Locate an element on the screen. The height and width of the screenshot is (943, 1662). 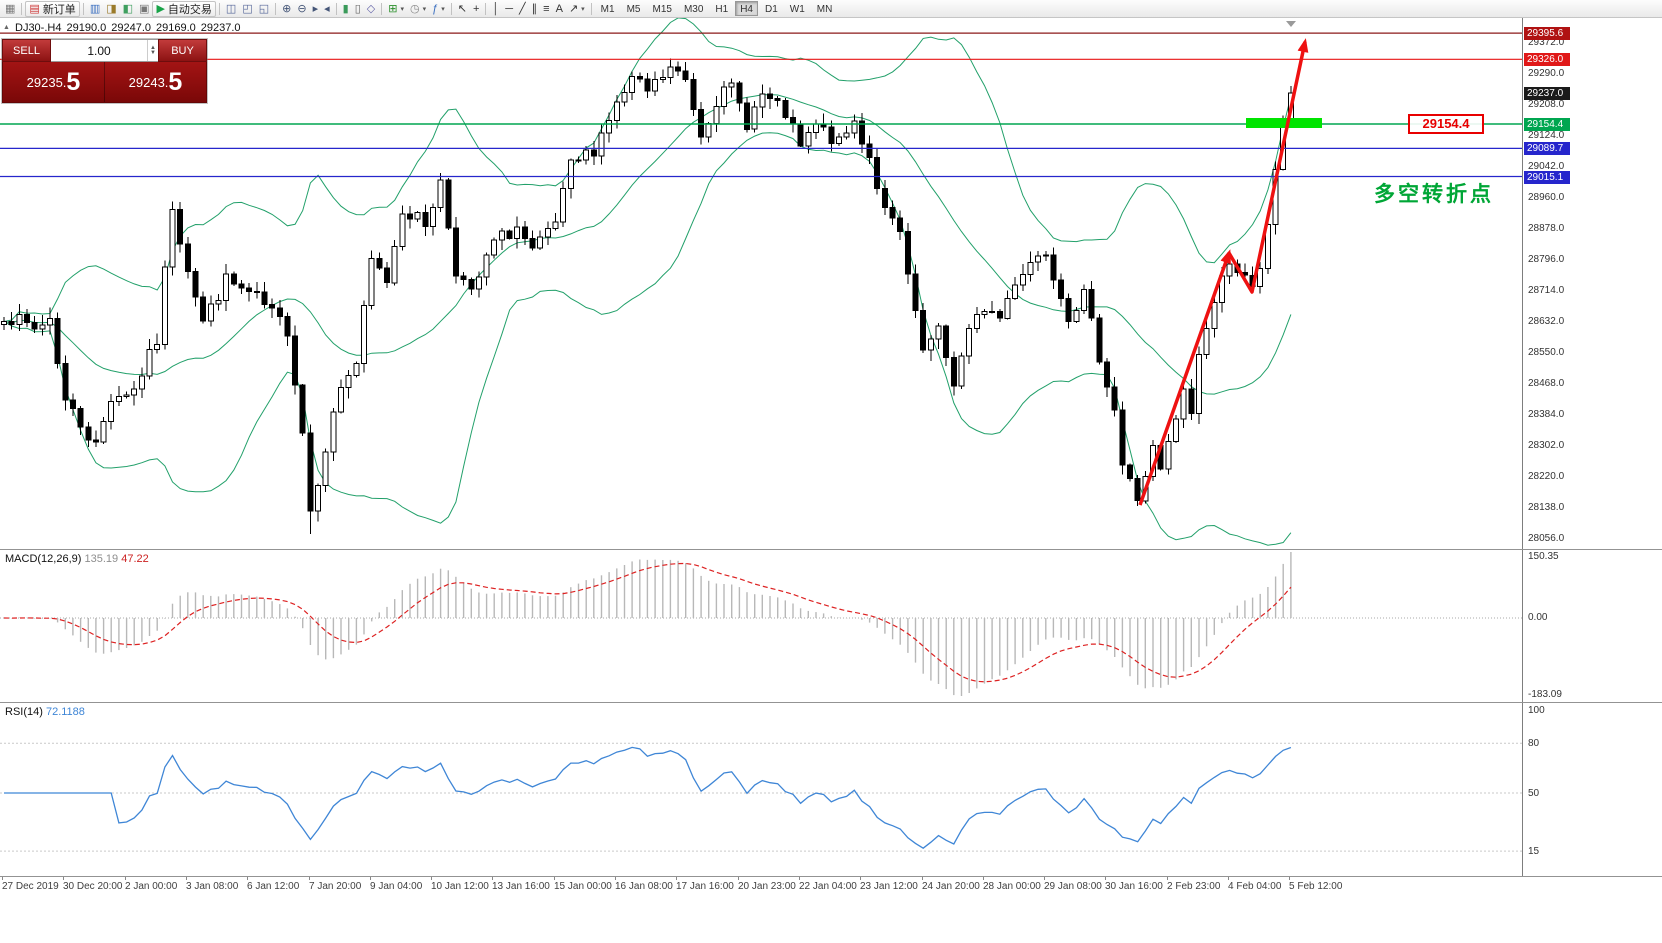
price-tick: 29372.0 is located at coordinates (1546, 42).